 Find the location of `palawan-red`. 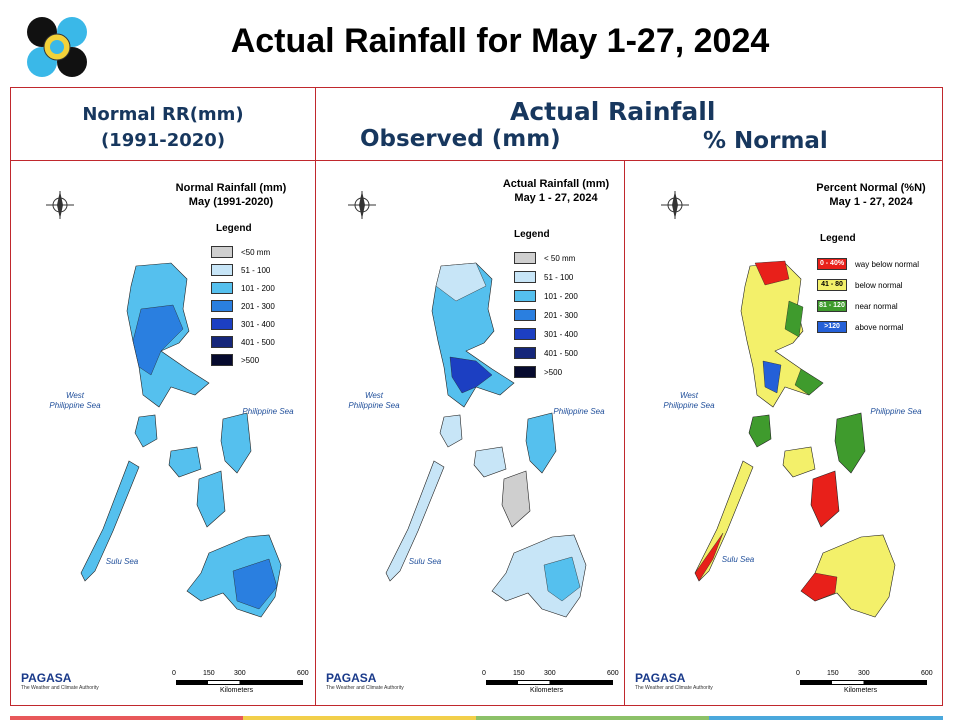

palawan-red is located at coordinates (709, 557).